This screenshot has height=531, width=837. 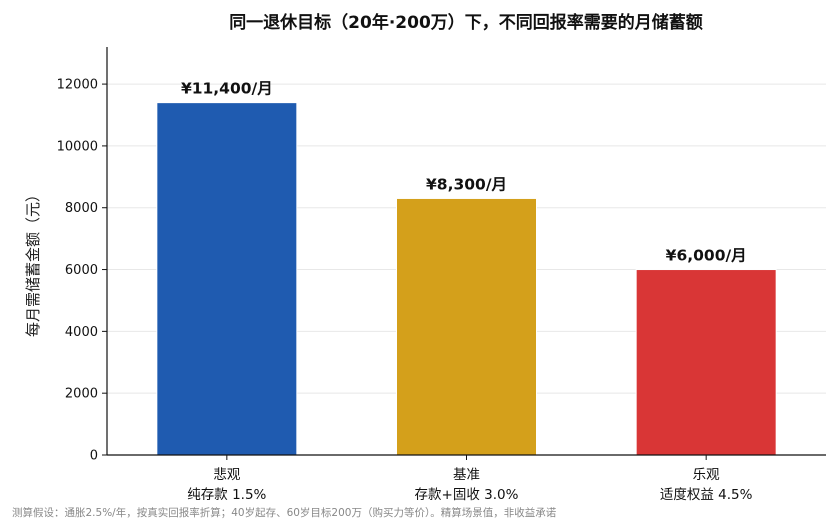 What do you see at coordinates (81, 332) in the screenshot?
I see `y-tick-label: 4000` at bounding box center [81, 332].